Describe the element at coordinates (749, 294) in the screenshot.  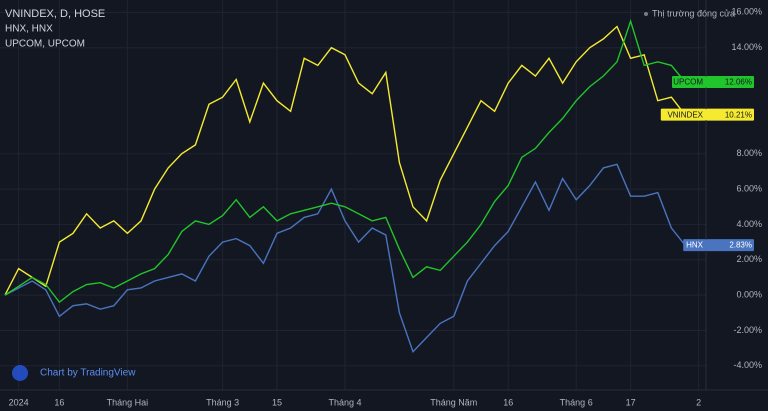
I see `y-tick-label: 0.00%` at that location.